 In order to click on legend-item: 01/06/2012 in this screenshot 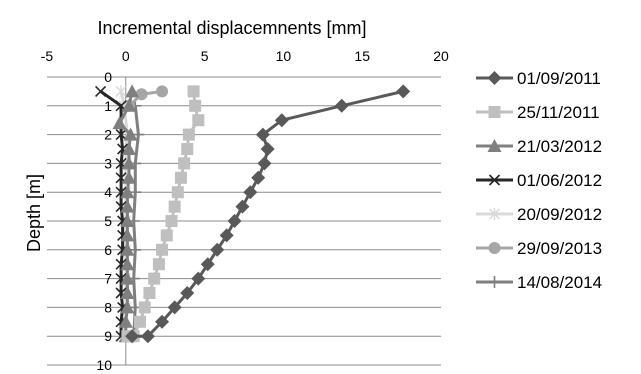, I will do `click(539, 180)`.